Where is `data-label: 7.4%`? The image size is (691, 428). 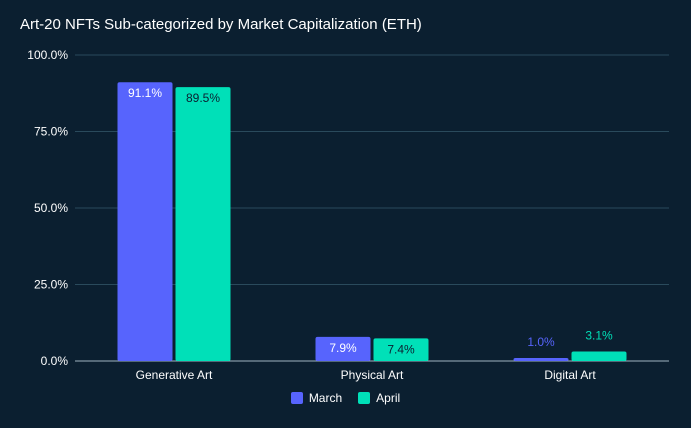
data-label: 7.4% is located at coordinates (401, 349).